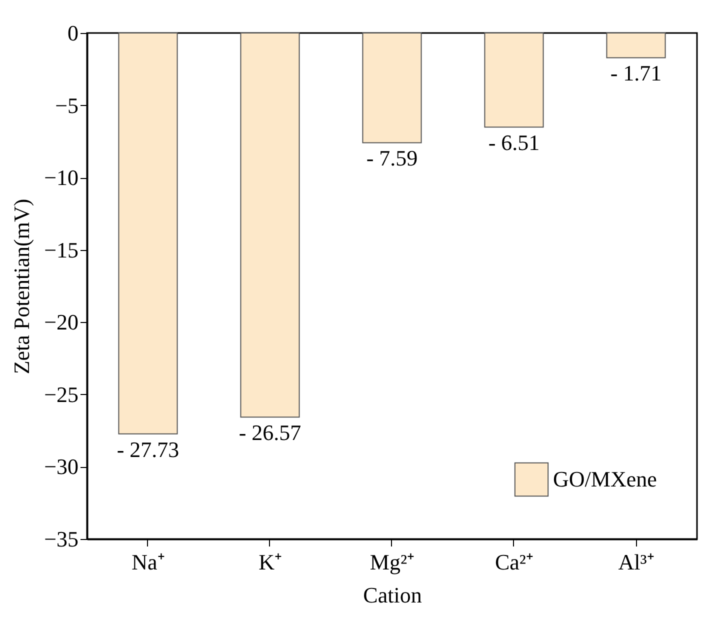 The width and height of the screenshot is (728, 623). I want to click on y-tick-label: 0, so click(73, 33).